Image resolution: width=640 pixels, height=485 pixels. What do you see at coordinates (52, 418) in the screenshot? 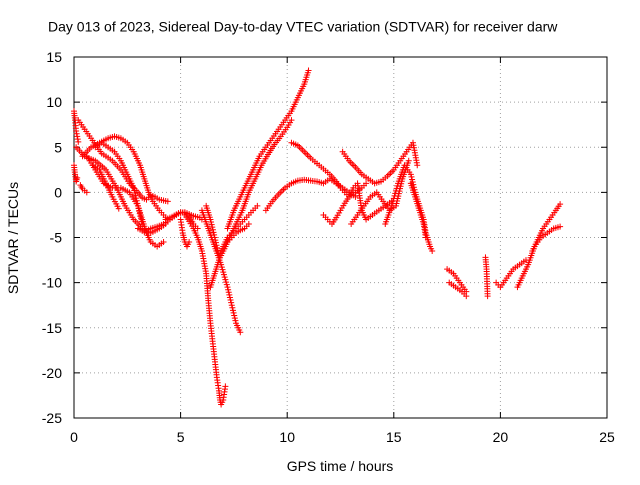
I see `y-tick-label: -25` at bounding box center [52, 418].